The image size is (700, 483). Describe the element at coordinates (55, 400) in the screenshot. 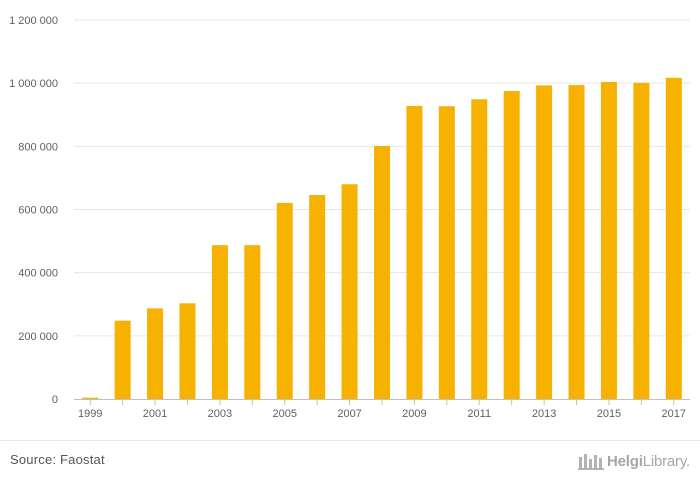

I see `y-tick-label: 0` at that location.